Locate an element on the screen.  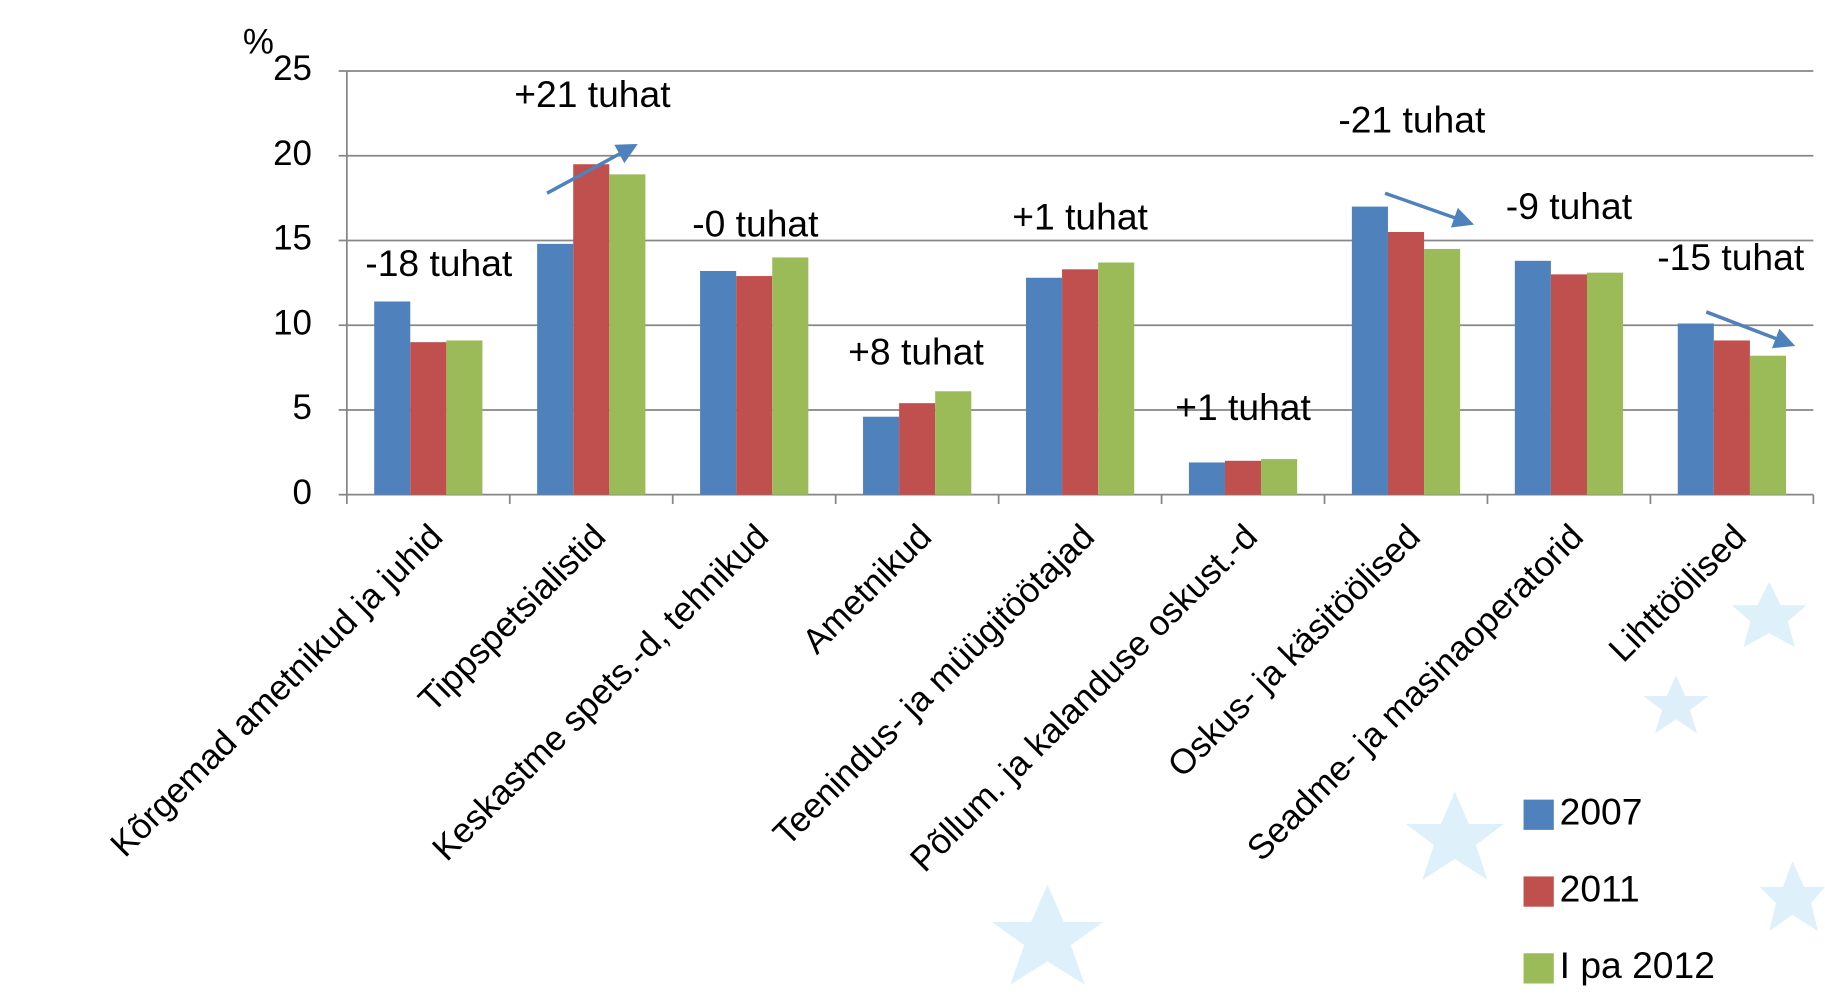
annotation: +21 tuhat is located at coordinates (592, 94).